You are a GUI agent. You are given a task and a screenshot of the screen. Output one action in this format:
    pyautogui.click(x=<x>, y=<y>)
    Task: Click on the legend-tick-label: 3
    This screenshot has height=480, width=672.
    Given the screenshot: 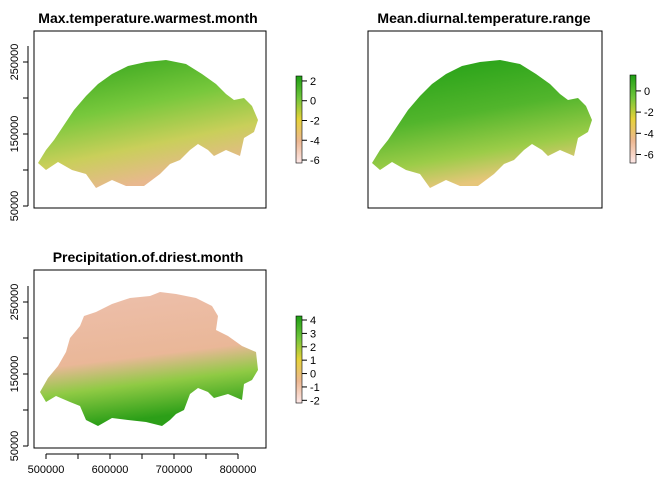 What is the action you would take?
    pyautogui.click(x=313, y=334)
    